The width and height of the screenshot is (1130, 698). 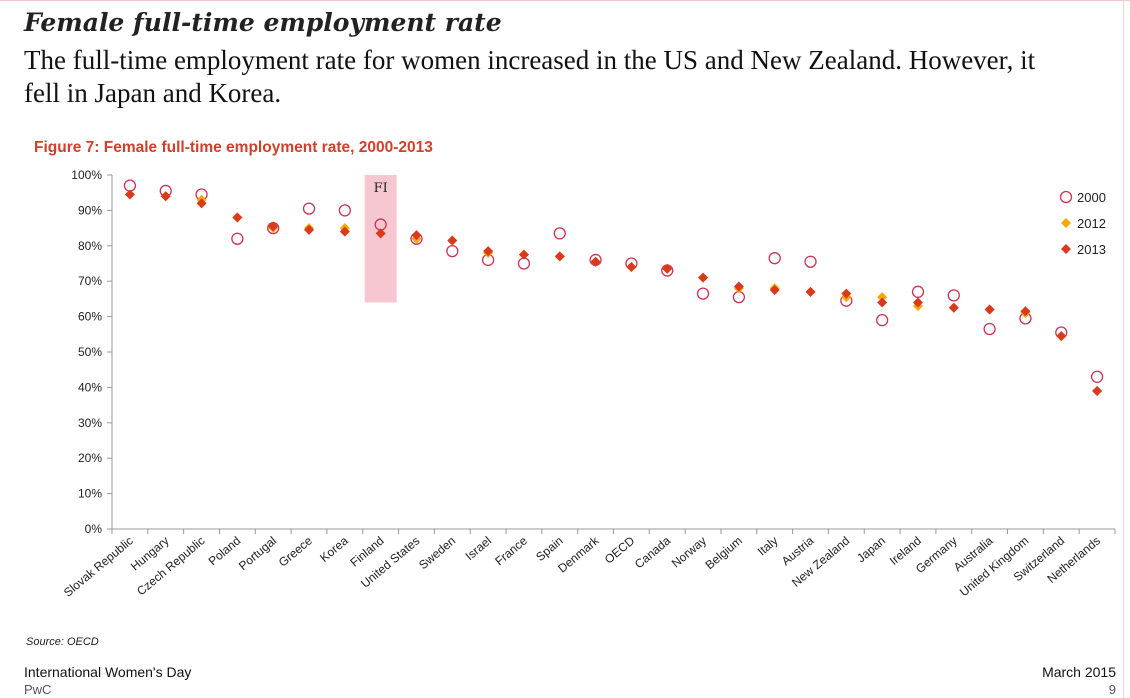 What do you see at coordinates (38, 689) in the screenshot?
I see `footer-company: PwC` at bounding box center [38, 689].